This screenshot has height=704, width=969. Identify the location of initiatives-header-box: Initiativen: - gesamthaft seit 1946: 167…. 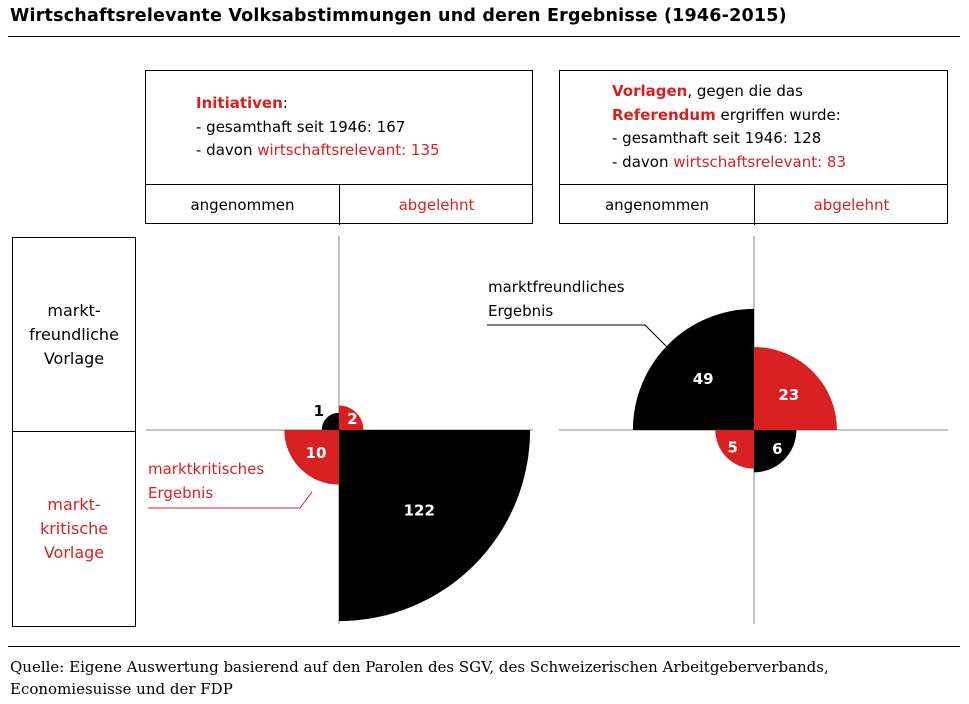
(339, 147).